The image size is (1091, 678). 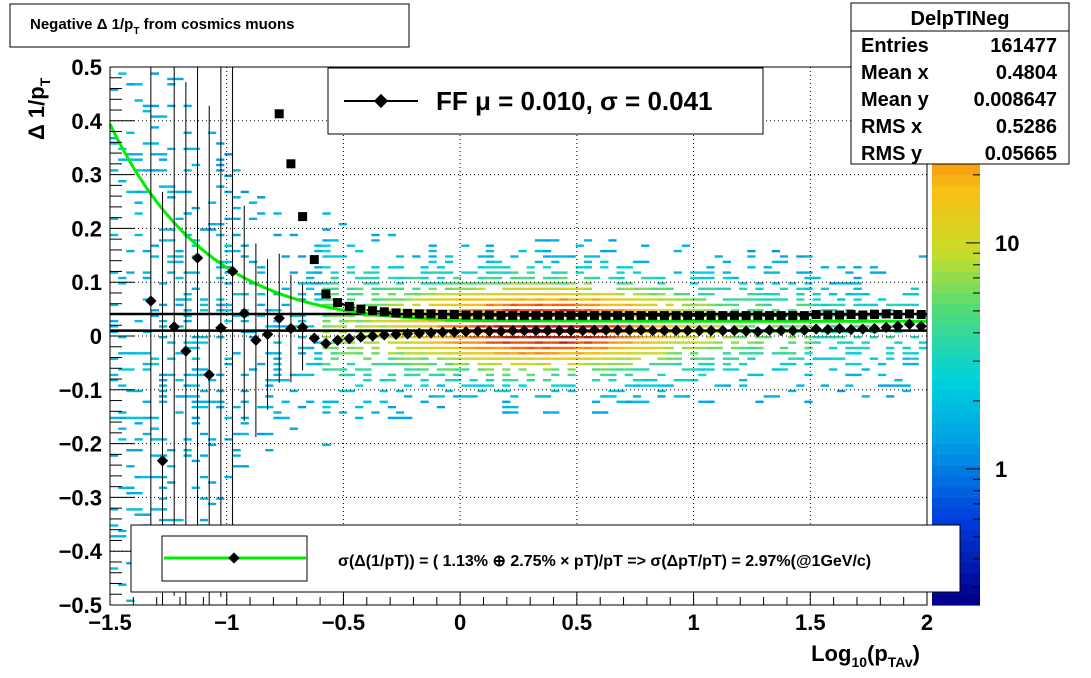 What do you see at coordinates (1015, 100) in the screenshot?
I see `stats-value-mean-y: 0.008647` at bounding box center [1015, 100].